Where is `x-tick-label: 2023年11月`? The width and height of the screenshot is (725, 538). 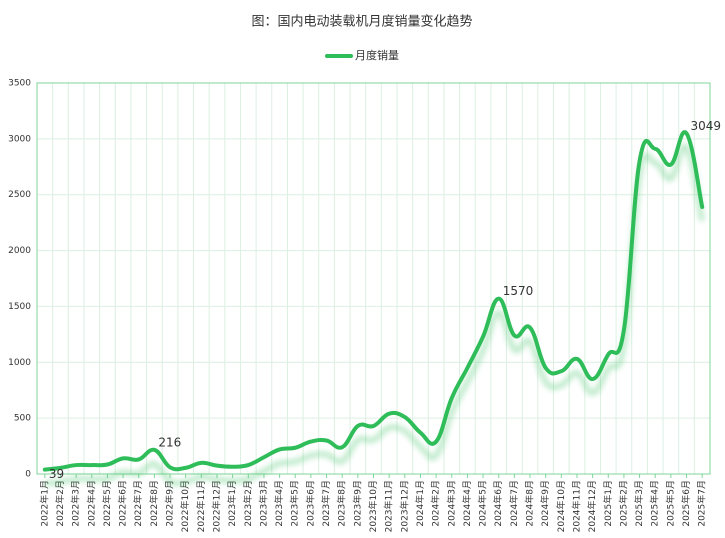 x-tick-label: 2023年11月 is located at coordinates (389, 506).